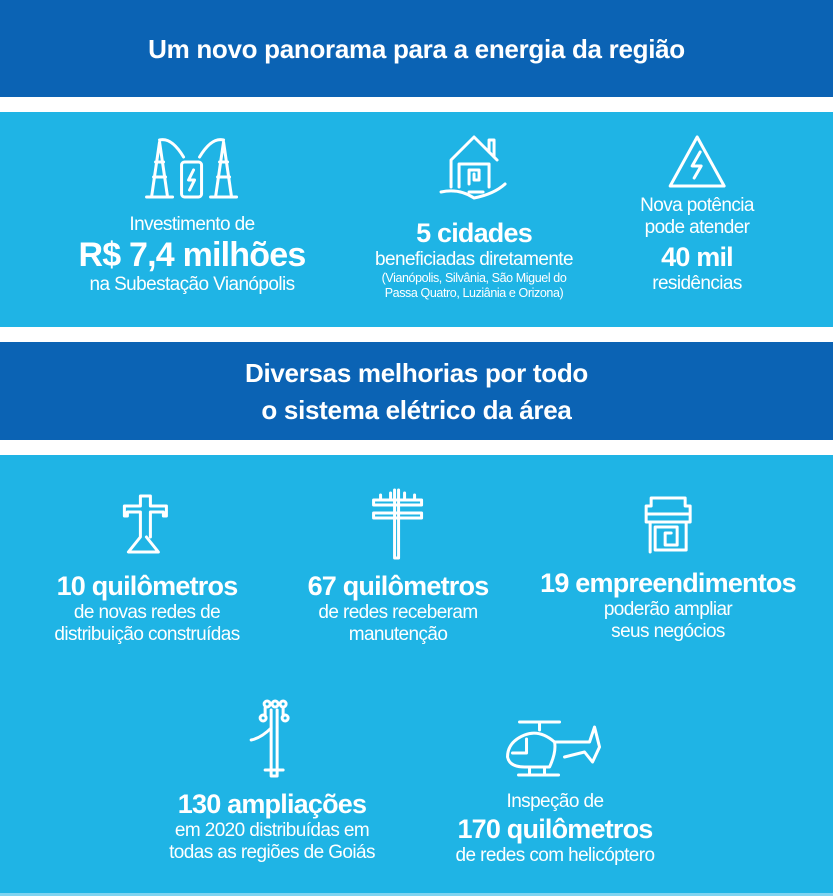 The width and height of the screenshot is (833, 896). Describe the element at coordinates (697, 227) in the screenshot. I see `power-label-2: pode atender` at that location.